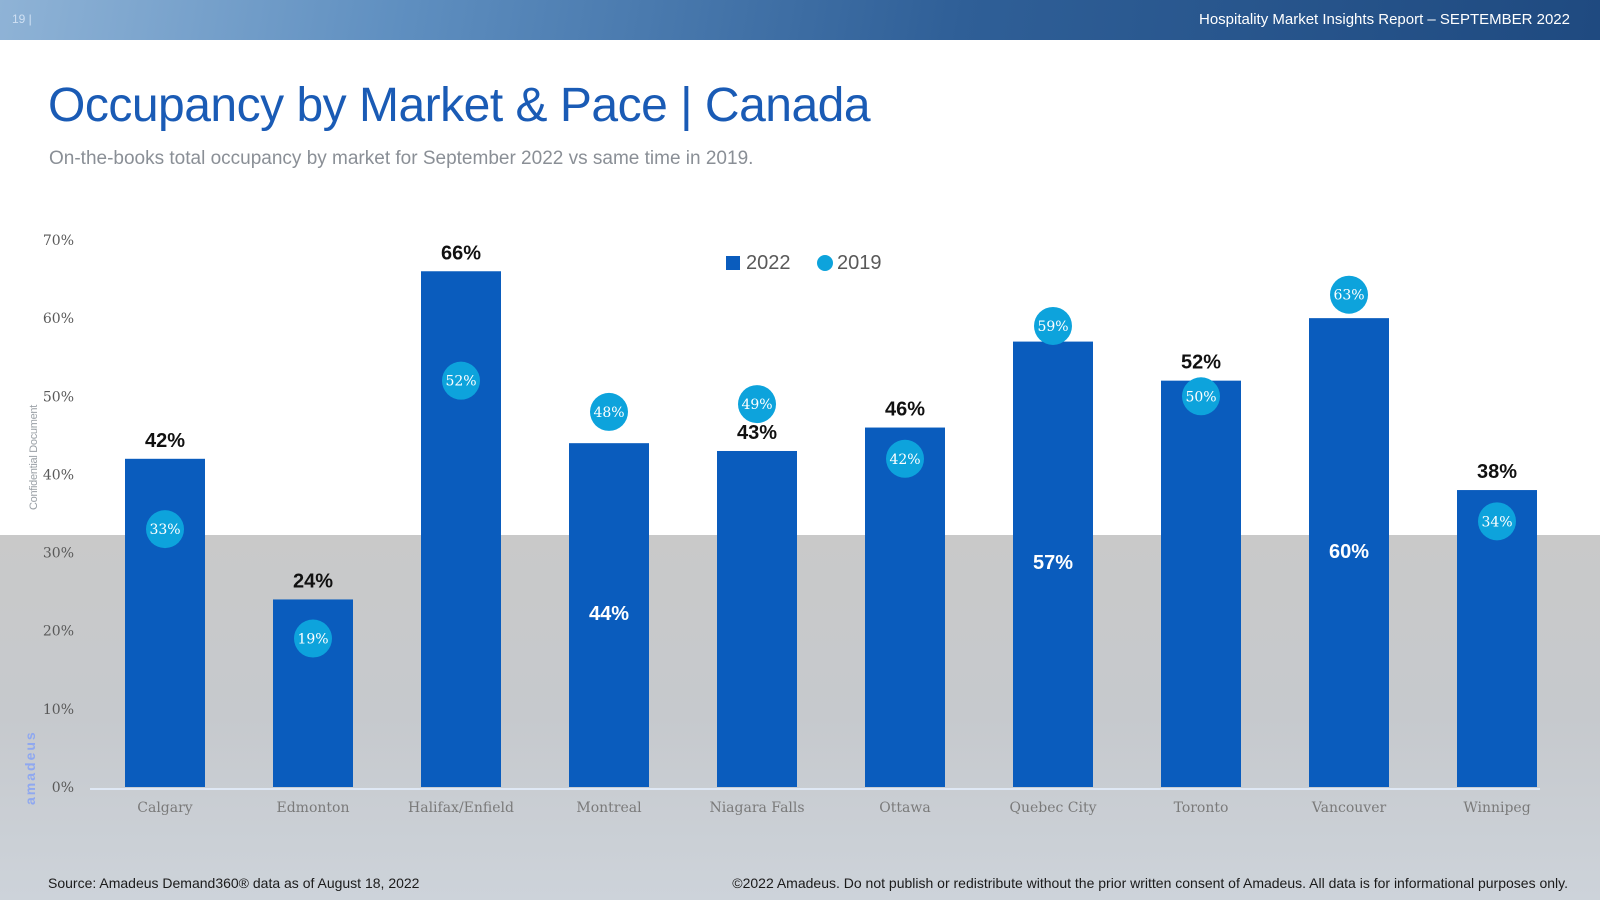 The image size is (1600, 900). What do you see at coordinates (58, 554) in the screenshot?
I see `y-tick-label: 30%` at bounding box center [58, 554].